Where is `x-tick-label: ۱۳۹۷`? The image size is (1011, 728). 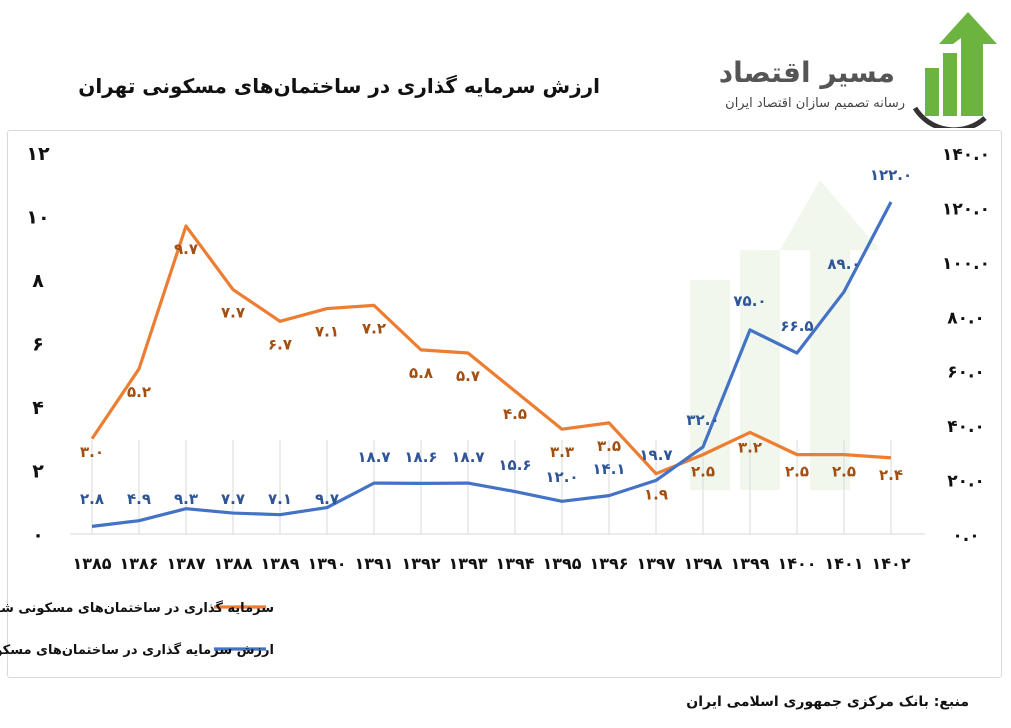 x-tick-label: ۱۳۹۷ is located at coordinates (655, 563).